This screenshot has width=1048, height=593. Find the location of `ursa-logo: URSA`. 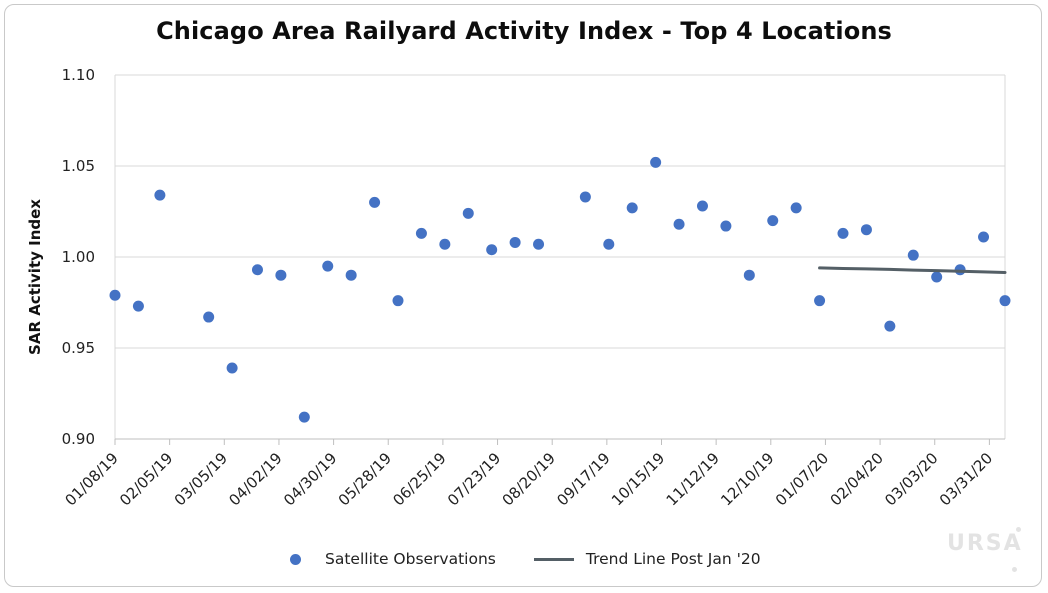

ursa-logo: URSA is located at coordinates (985, 543).